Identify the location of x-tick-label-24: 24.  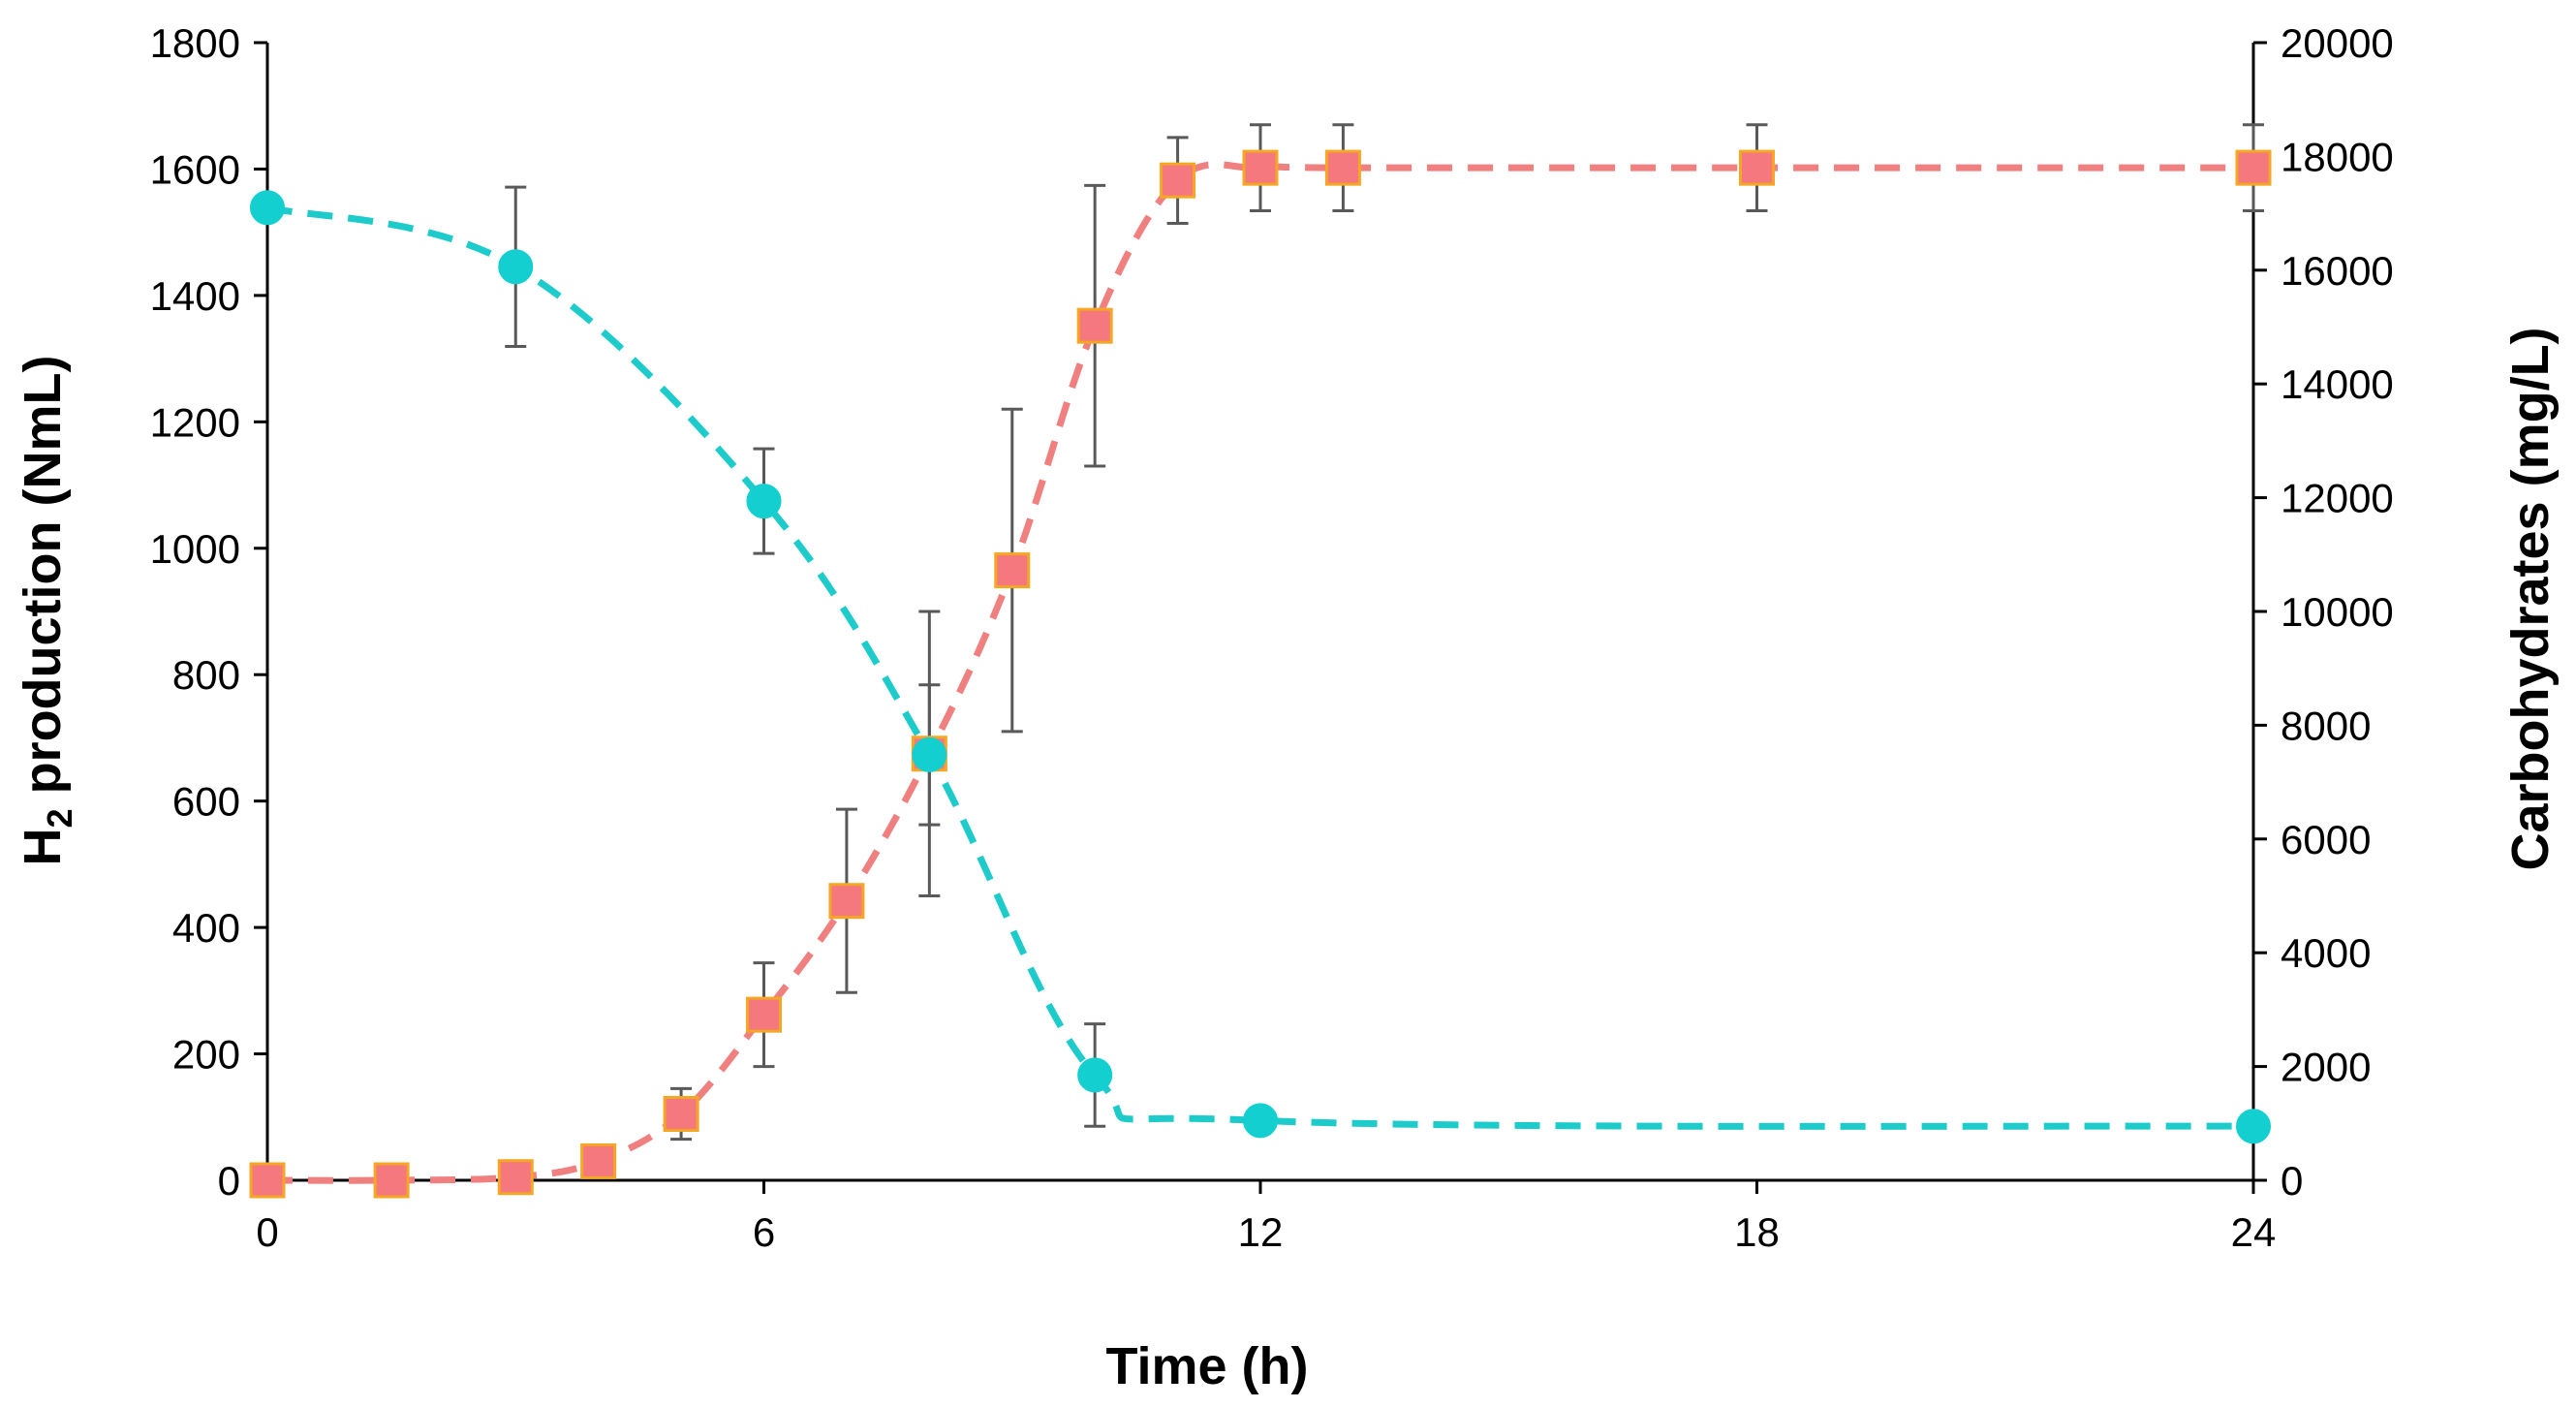
(2254, 1232).